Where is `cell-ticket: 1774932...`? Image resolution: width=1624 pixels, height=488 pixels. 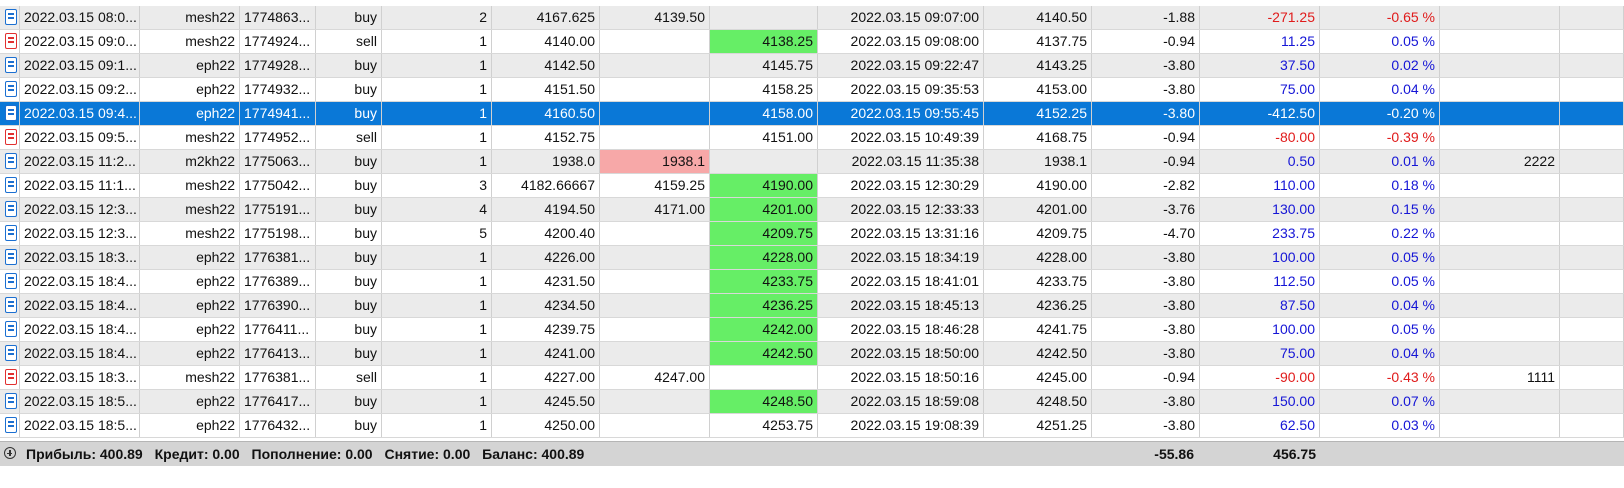 cell-ticket: 1774932... is located at coordinates (278, 89).